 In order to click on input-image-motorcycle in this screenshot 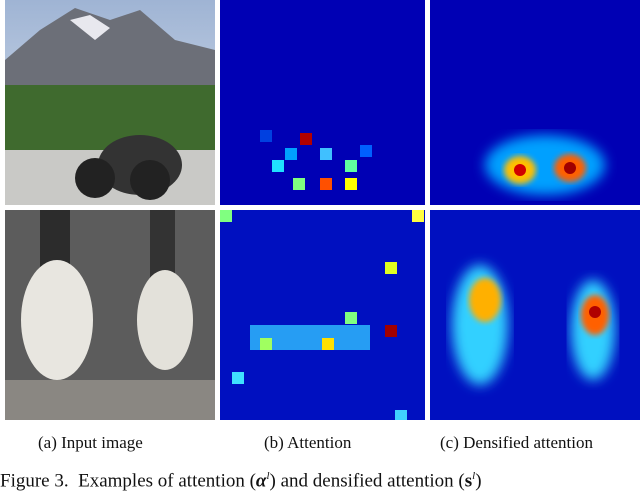, I will do `click(110, 102)`.